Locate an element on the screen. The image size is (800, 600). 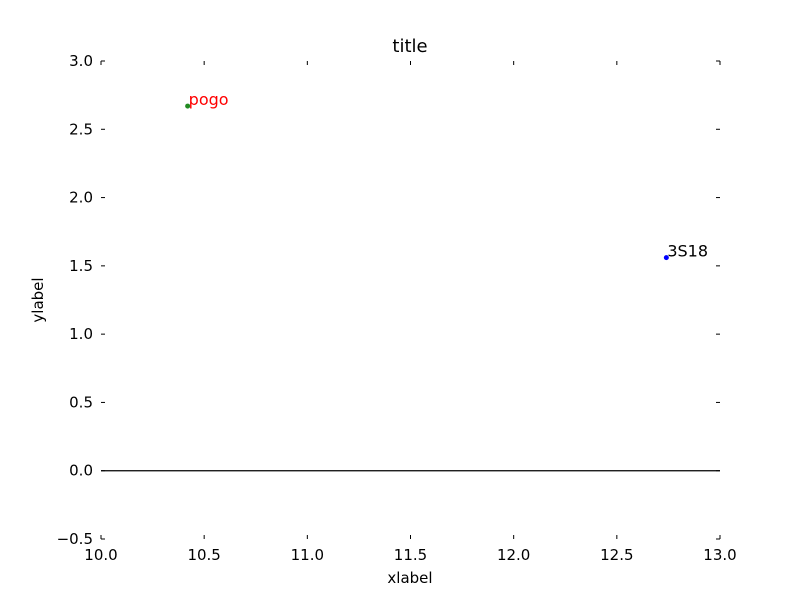
x-tick-label: 13.0 is located at coordinates (719, 555).